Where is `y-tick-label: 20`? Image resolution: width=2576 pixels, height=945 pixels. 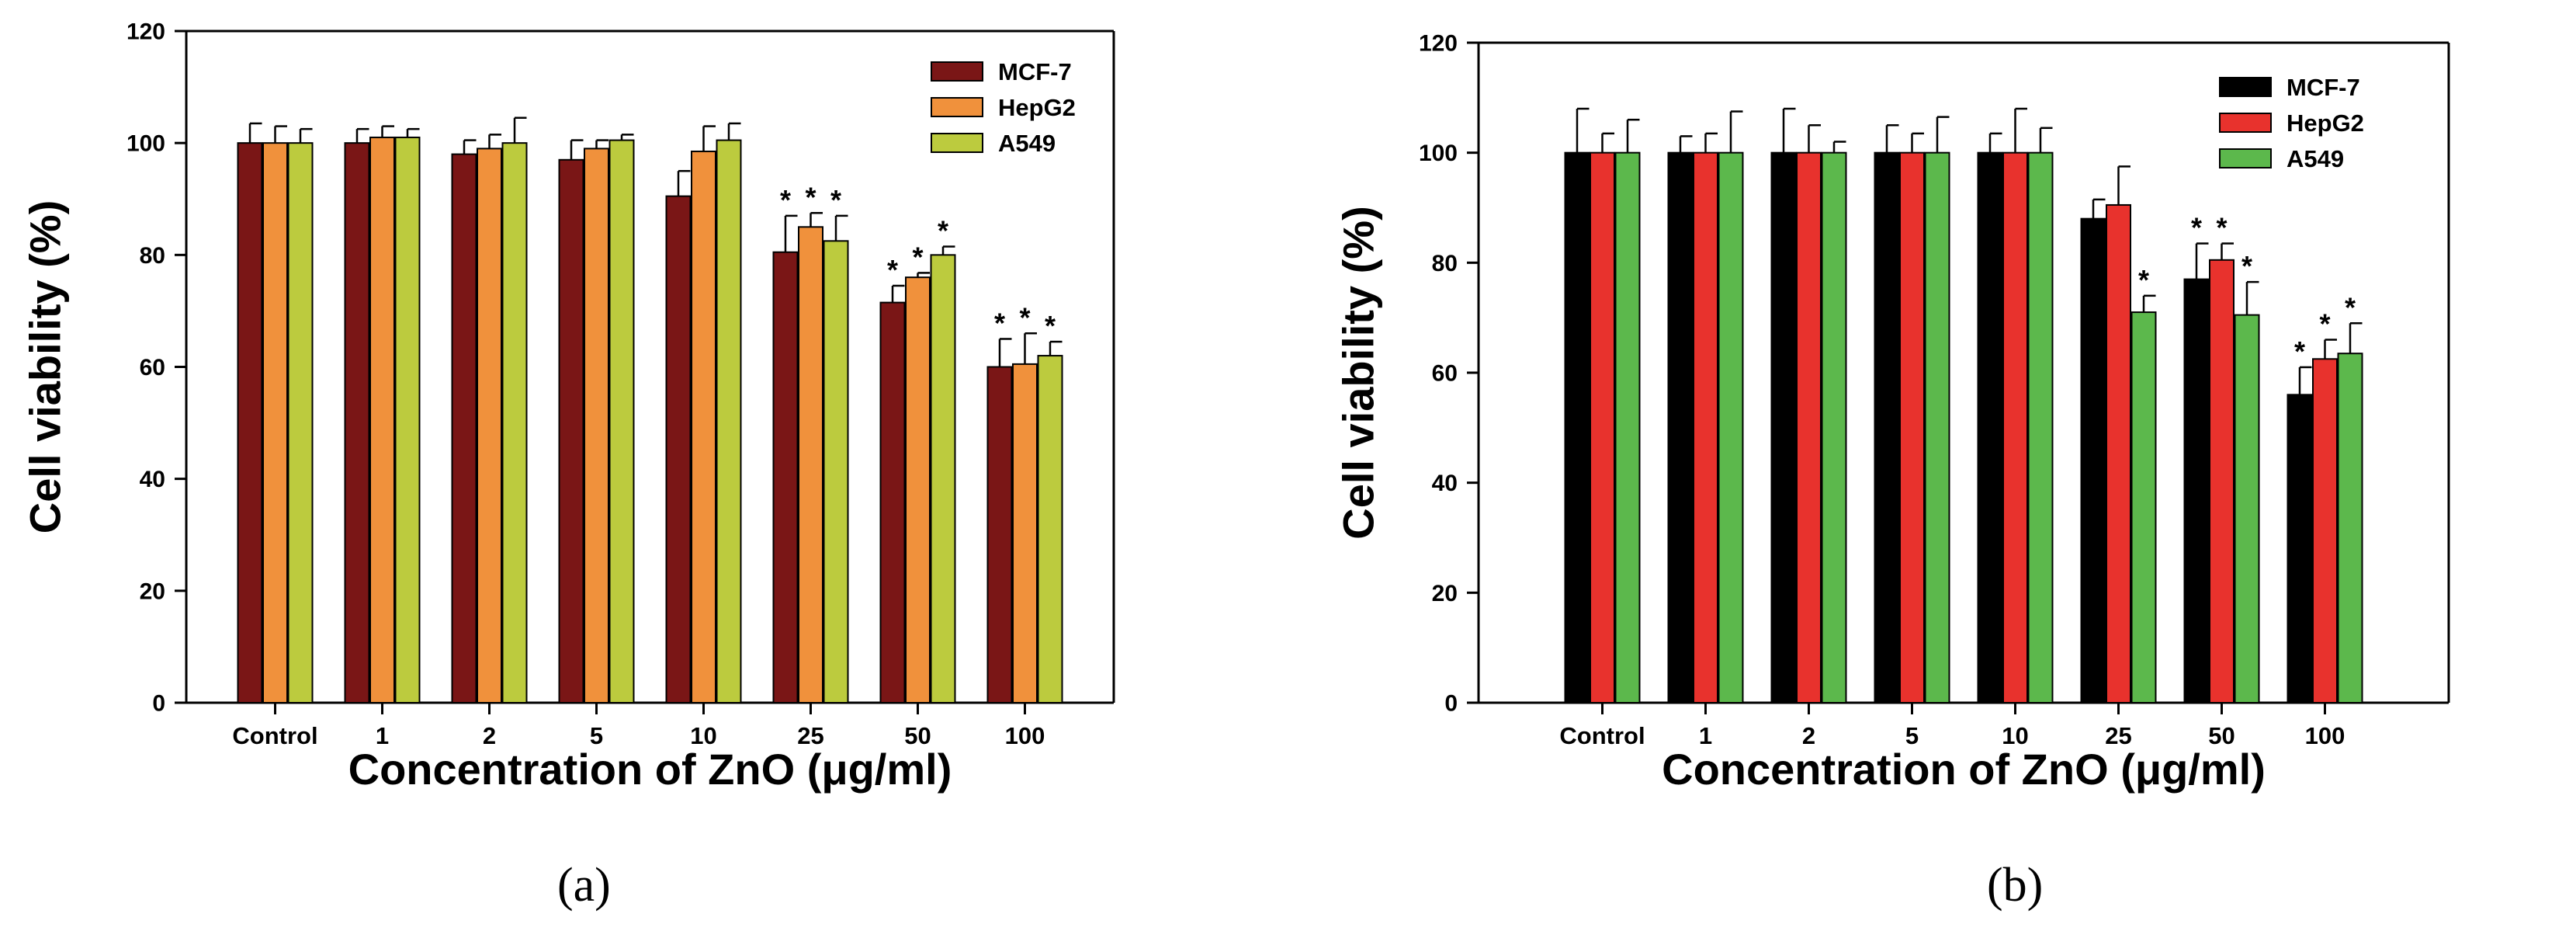
y-tick-label: 20 is located at coordinates (1445, 593).